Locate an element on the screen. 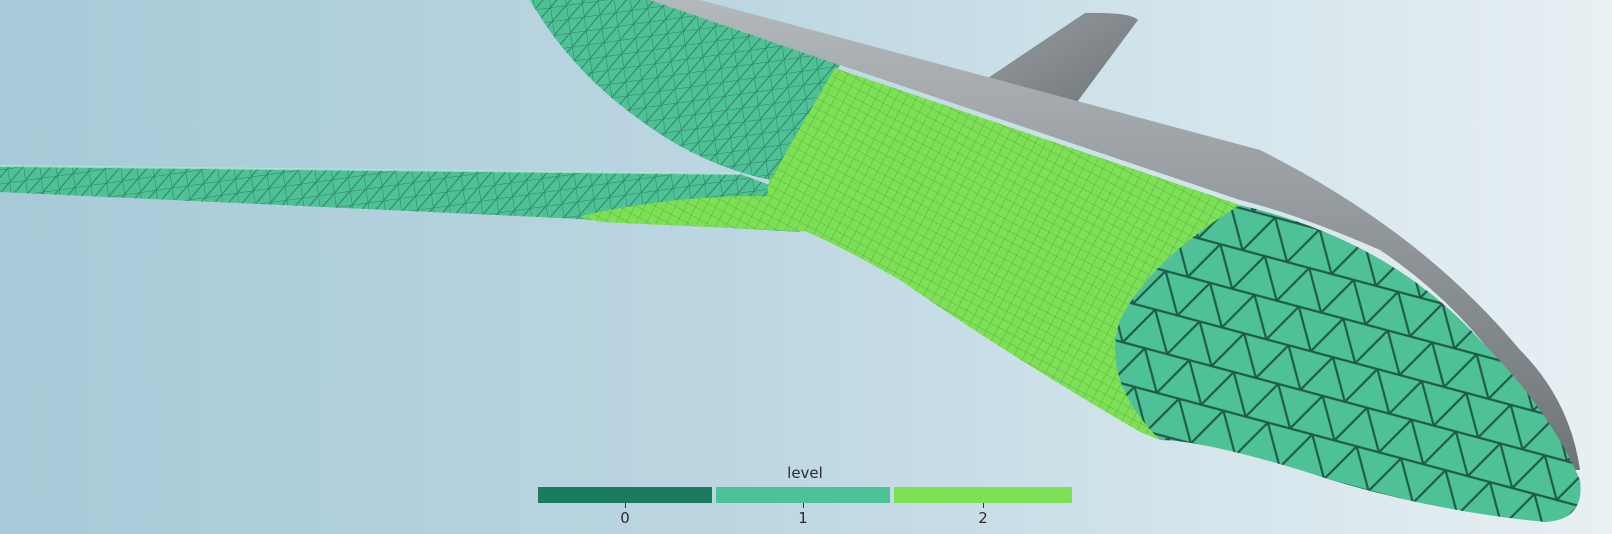 This screenshot has height=534, width=1612. legend-label-level-0: 0 is located at coordinates (625, 518).